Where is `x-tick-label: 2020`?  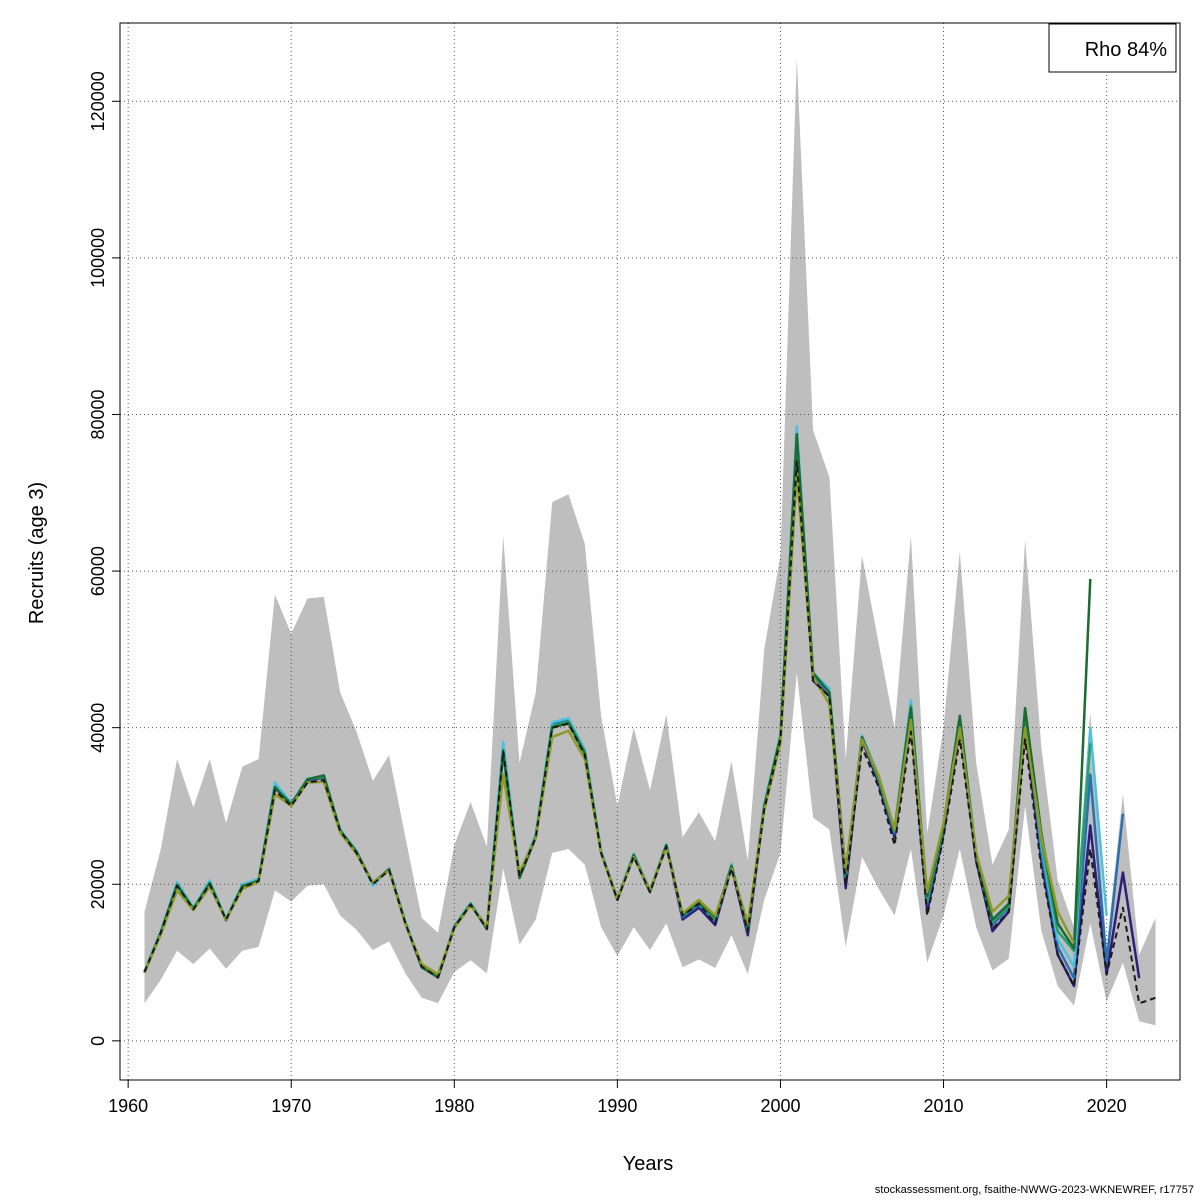 x-tick-label: 2020 is located at coordinates (1107, 1106).